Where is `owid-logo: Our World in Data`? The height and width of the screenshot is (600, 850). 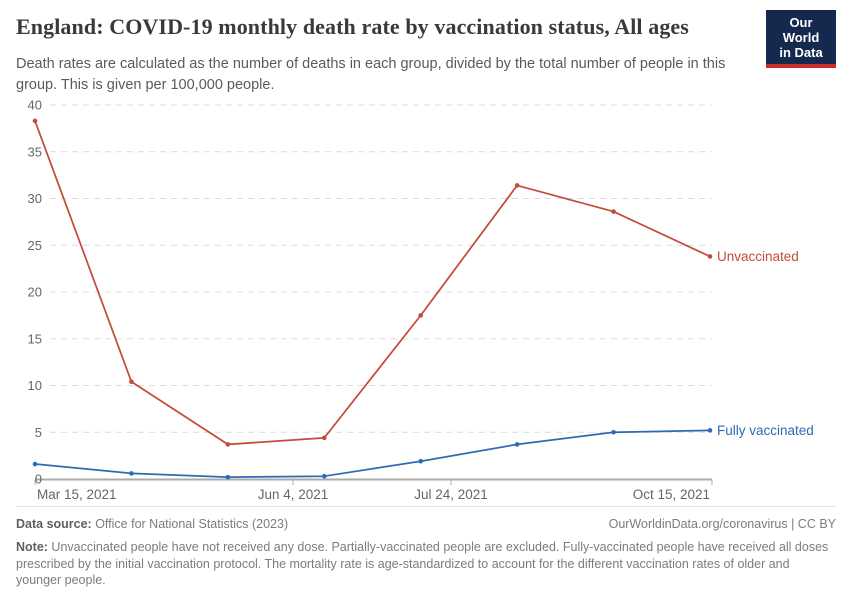
owid-logo: Our World in Data is located at coordinates (801, 39).